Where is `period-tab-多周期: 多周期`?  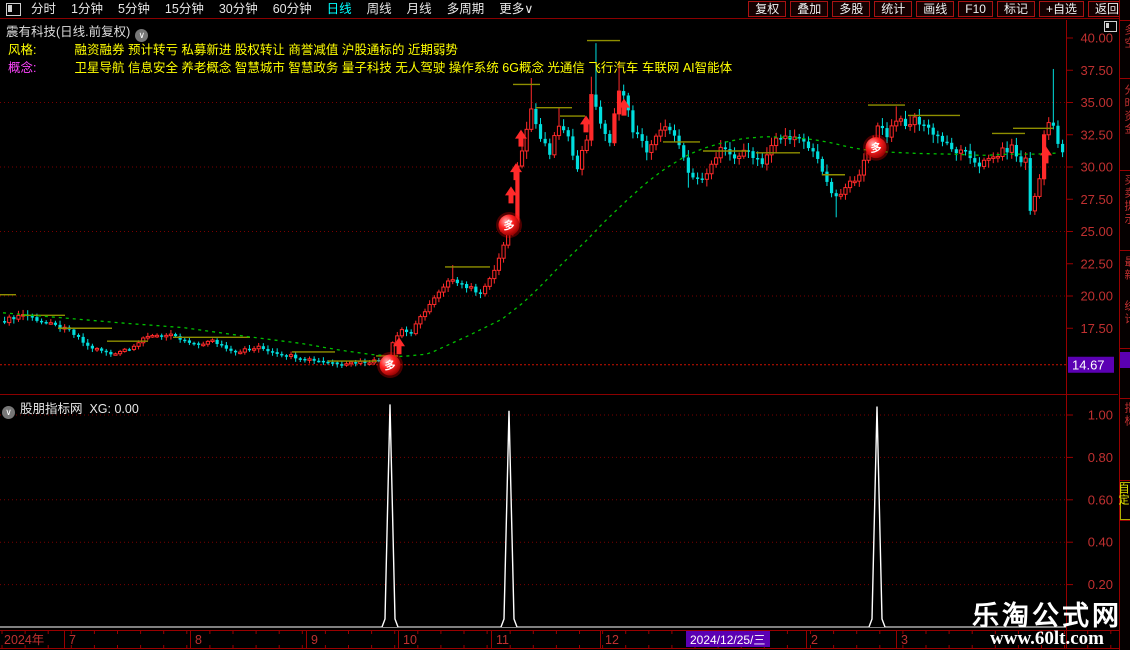 period-tab-多周期: 多周期 is located at coordinates (465, 9).